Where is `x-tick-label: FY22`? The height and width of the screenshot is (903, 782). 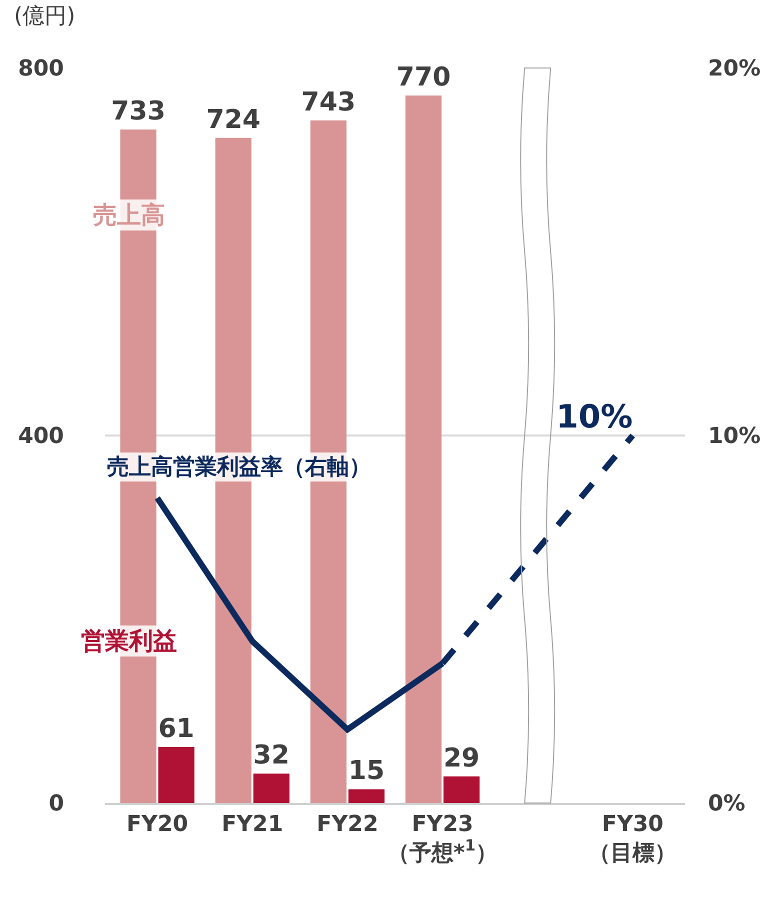 x-tick-label: FY22 is located at coordinates (347, 825).